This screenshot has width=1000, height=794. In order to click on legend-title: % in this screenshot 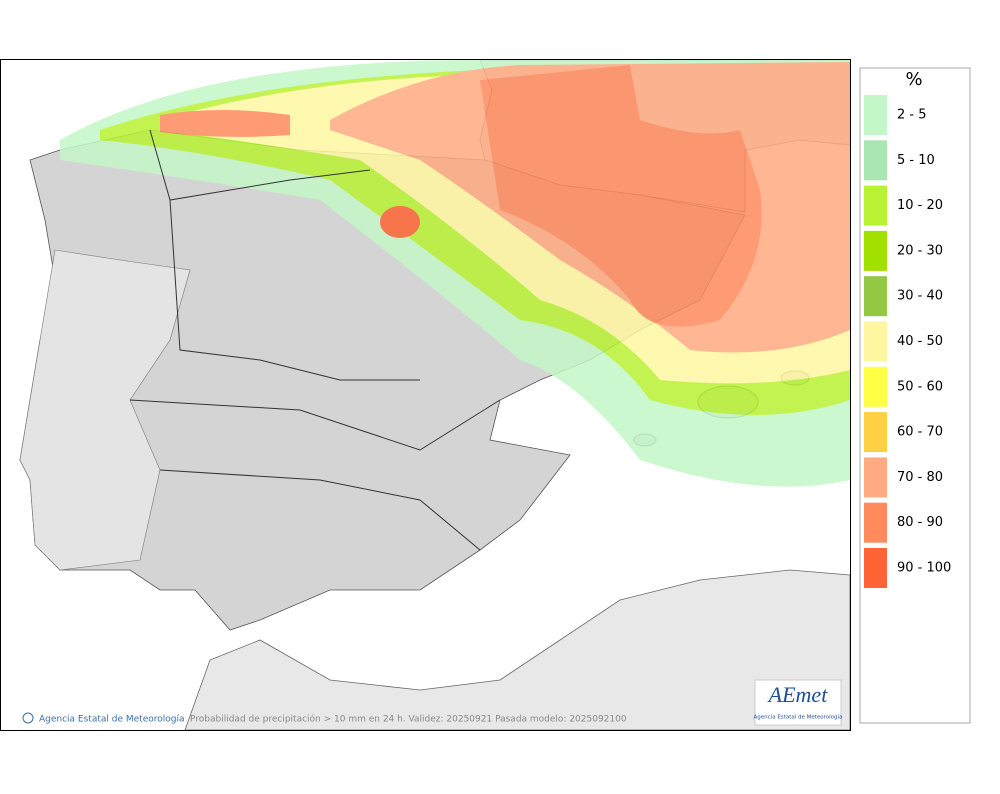, I will do `click(913, 79)`.